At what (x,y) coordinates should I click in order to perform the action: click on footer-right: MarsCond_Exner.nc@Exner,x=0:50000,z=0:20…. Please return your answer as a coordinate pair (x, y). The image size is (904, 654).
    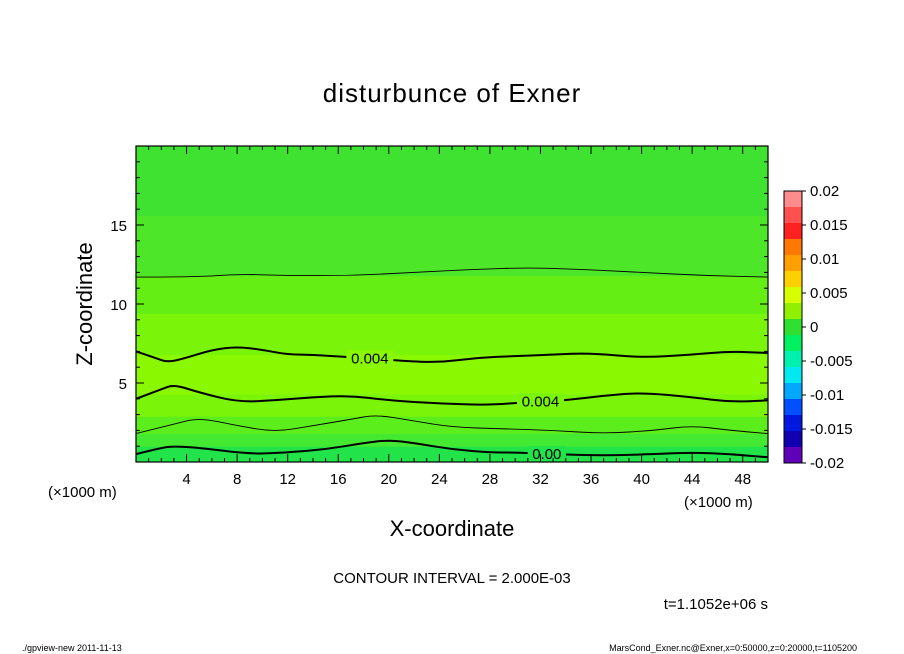
    Looking at the image, I should click on (733, 648).